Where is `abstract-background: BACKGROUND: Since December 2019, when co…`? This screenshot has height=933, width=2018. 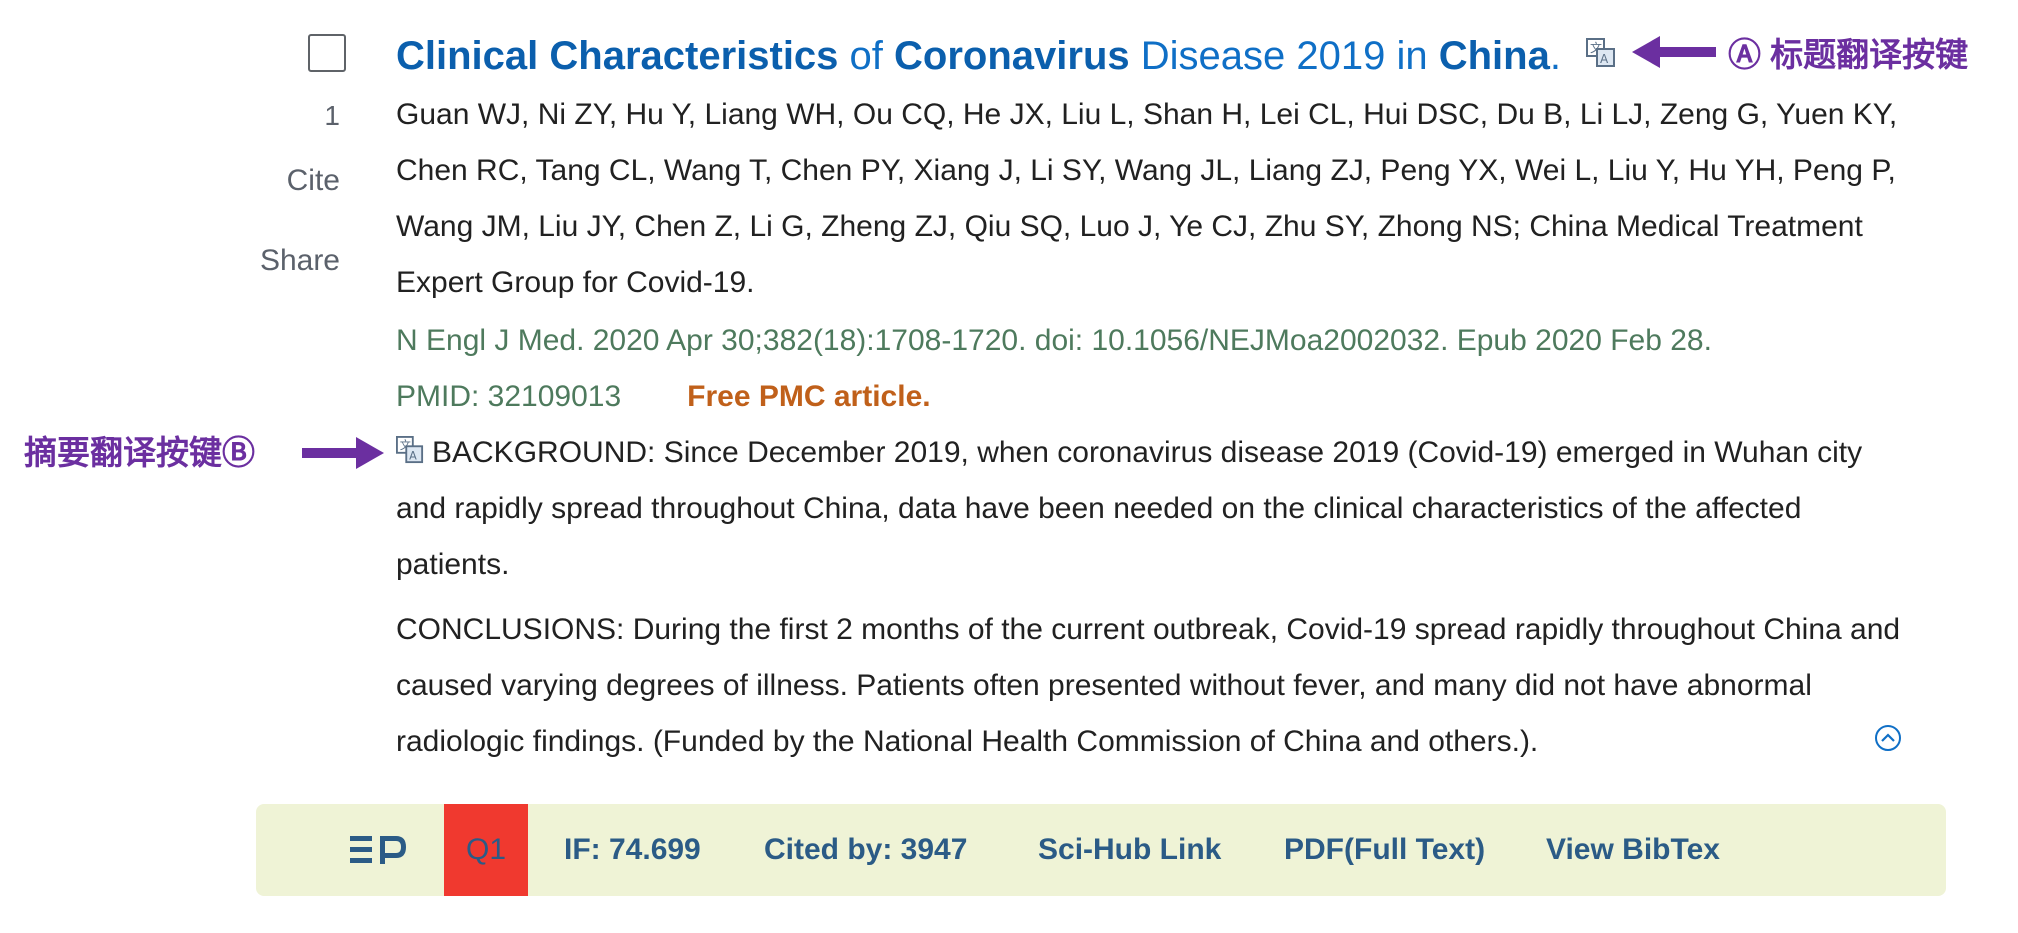 abstract-background: BACKGROUND: Since December 2019, when co… is located at coordinates (1129, 508).